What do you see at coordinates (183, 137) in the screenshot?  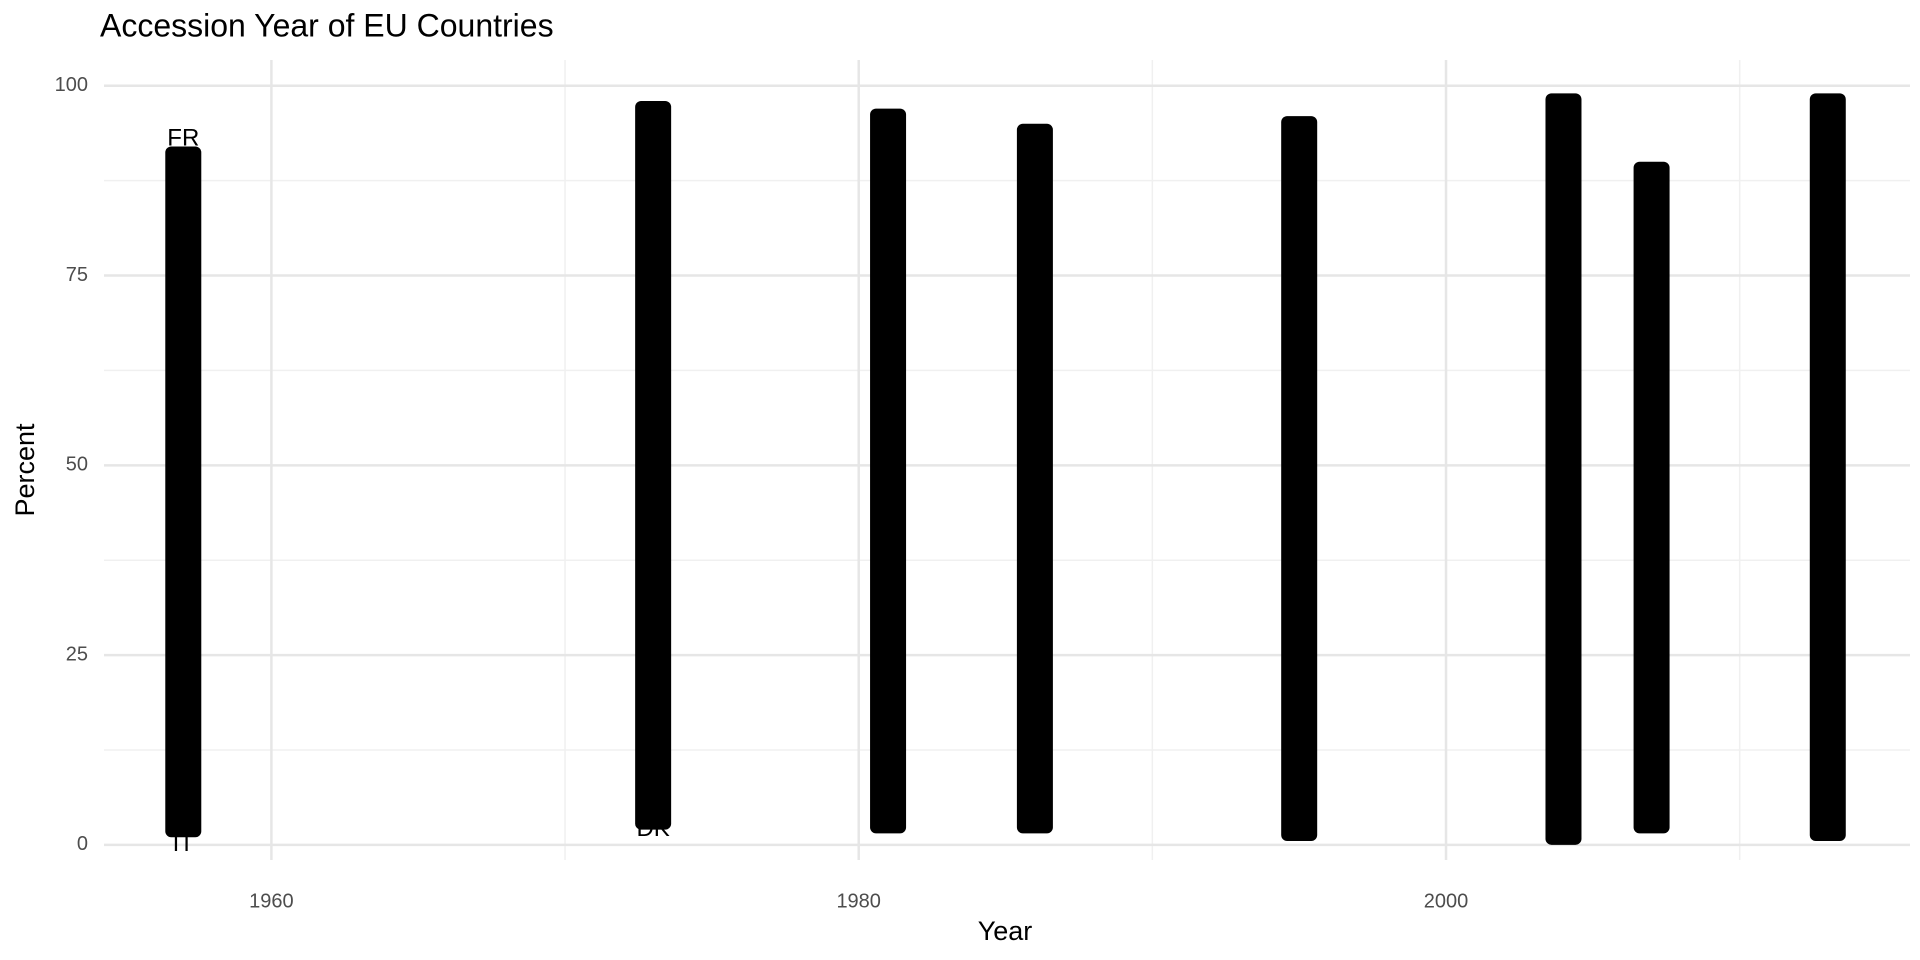 I see `annotation: FR` at bounding box center [183, 137].